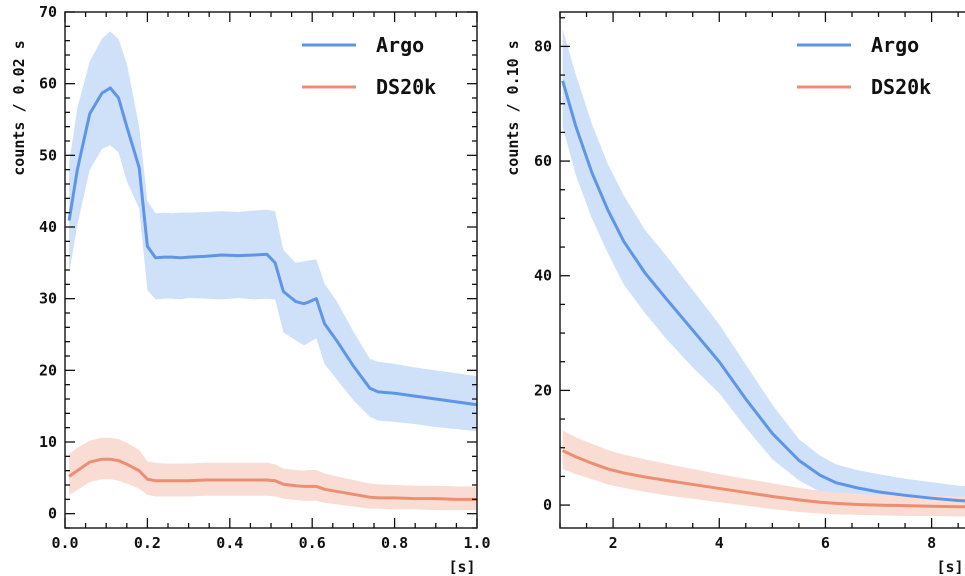  I want to click on x-tick-label: 8, so click(931, 543).